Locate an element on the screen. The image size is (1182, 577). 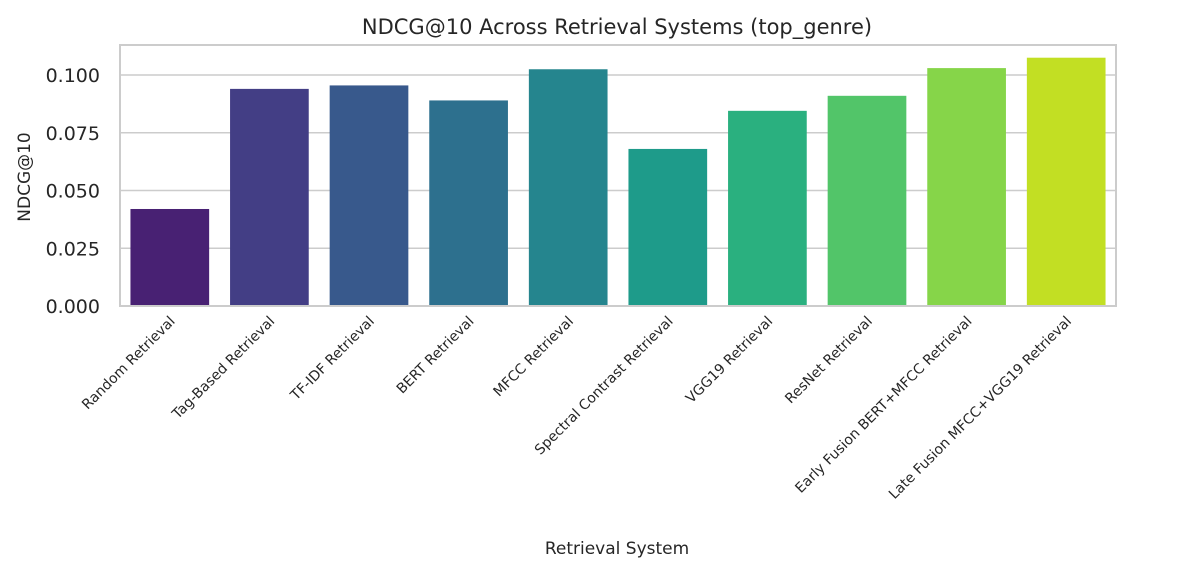
x-tick-label: Random Retrieval is located at coordinates (128, 363).